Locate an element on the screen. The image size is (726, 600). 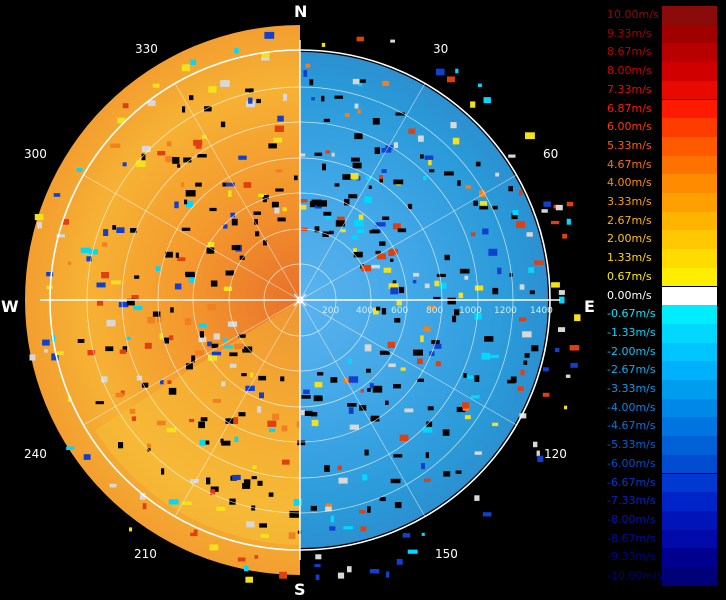
legend-label: 3.33m/s is located at coordinates (629, 201).